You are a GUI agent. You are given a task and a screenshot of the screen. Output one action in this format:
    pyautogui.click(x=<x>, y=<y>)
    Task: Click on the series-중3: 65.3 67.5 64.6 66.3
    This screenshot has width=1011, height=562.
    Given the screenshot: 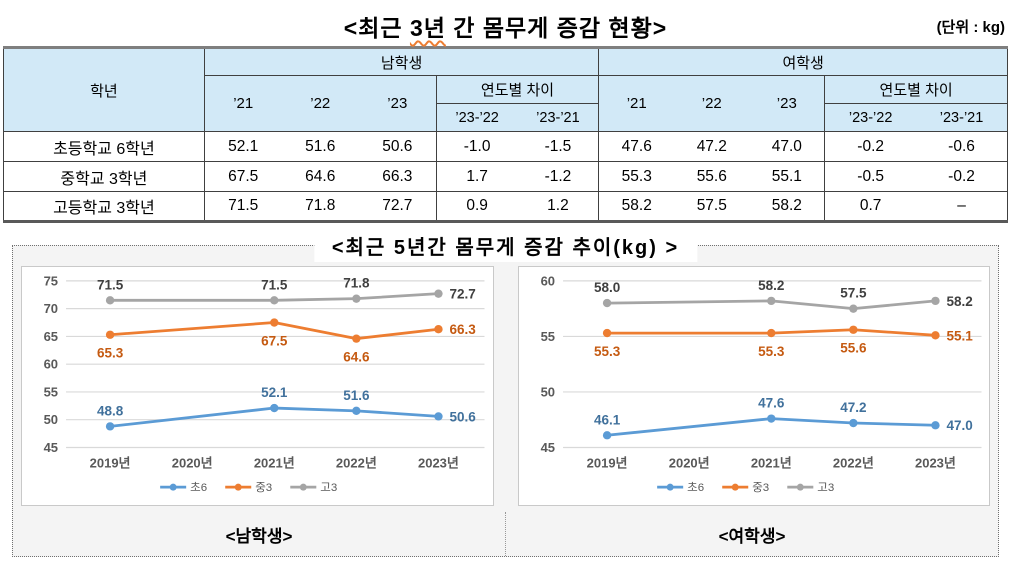 What is the action you would take?
    pyautogui.click(x=286, y=341)
    